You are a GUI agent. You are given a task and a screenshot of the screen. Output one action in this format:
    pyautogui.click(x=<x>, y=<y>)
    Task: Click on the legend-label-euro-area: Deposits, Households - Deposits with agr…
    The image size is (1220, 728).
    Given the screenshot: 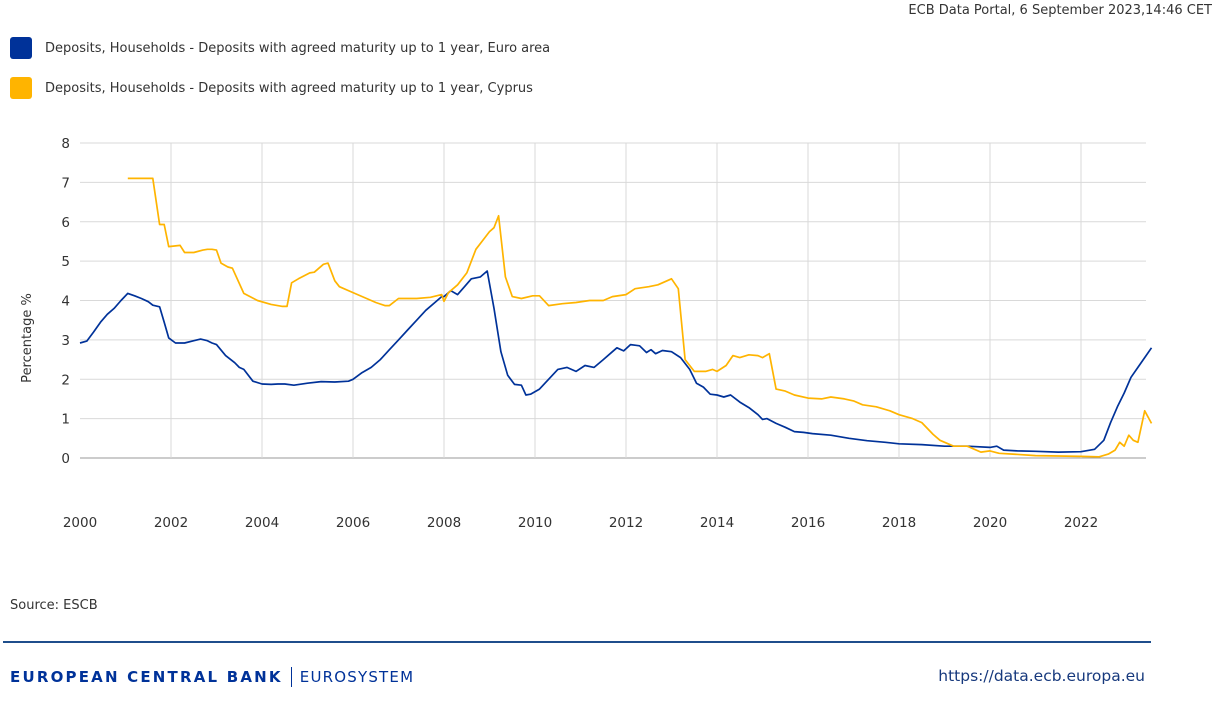 What is the action you would take?
    pyautogui.click(x=298, y=48)
    